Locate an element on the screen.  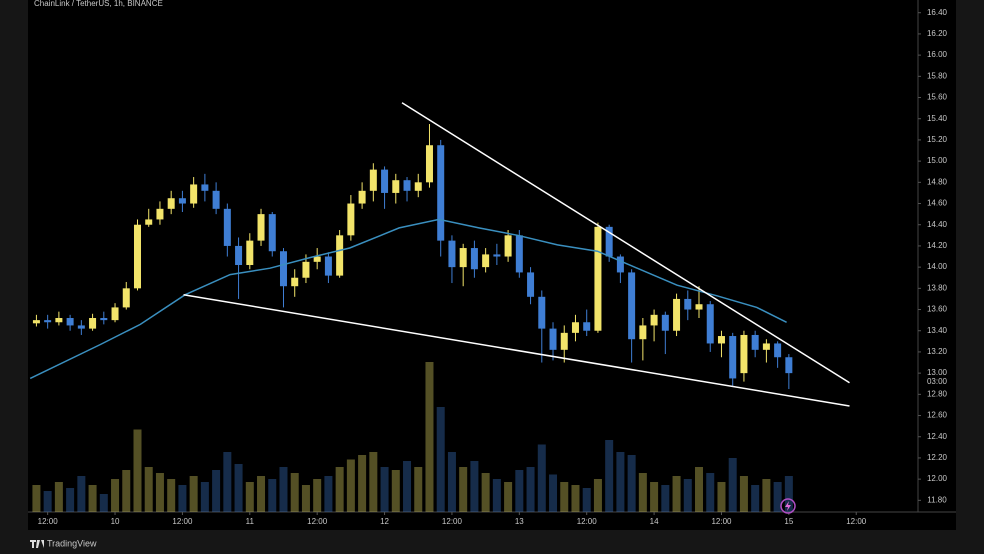
y-tick-label: 13.60 is located at coordinates (937, 309).